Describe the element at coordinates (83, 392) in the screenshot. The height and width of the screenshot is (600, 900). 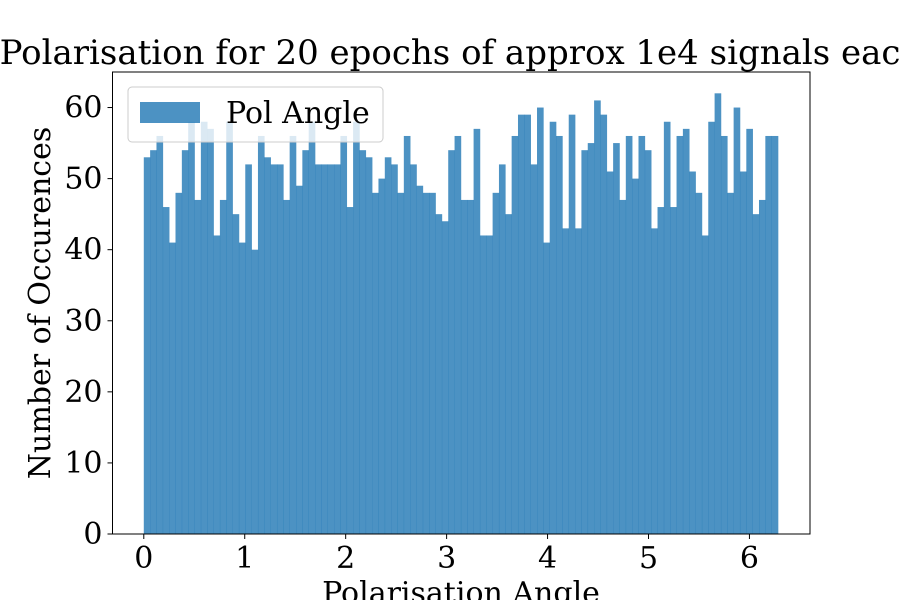
I see `y-tick-label: 20` at that location.